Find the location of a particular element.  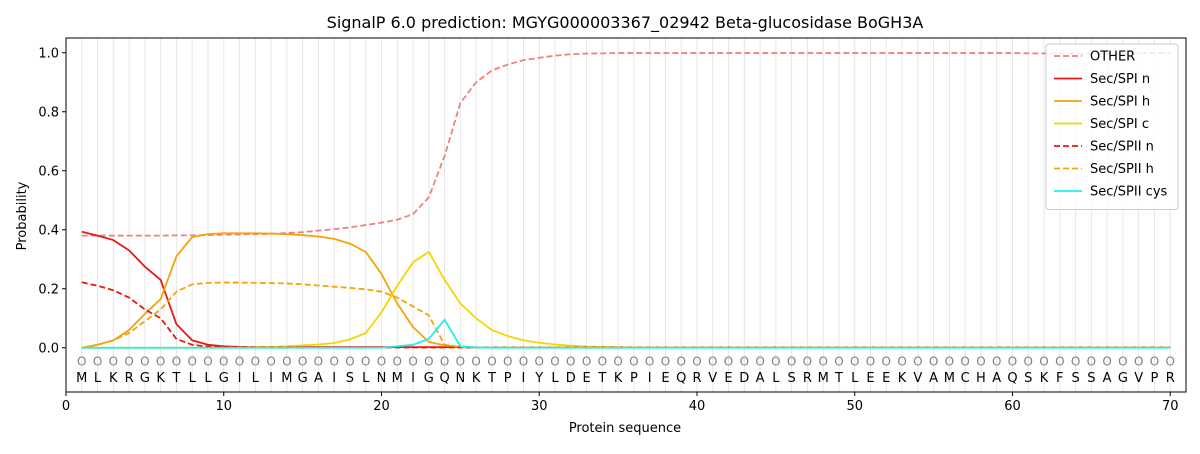

x-tick-label: 70 is located at coordinates (1170, 406).